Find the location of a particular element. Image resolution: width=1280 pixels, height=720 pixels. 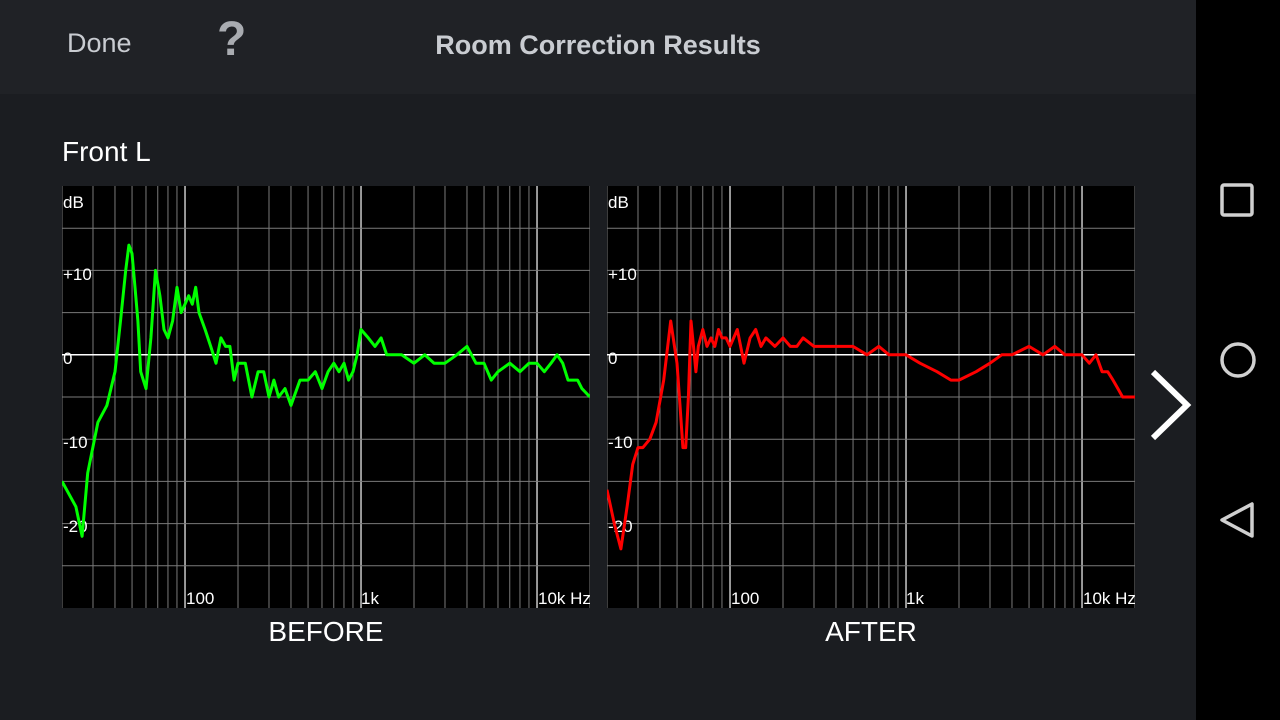

recents-button is located at coordinates (1238, 200).